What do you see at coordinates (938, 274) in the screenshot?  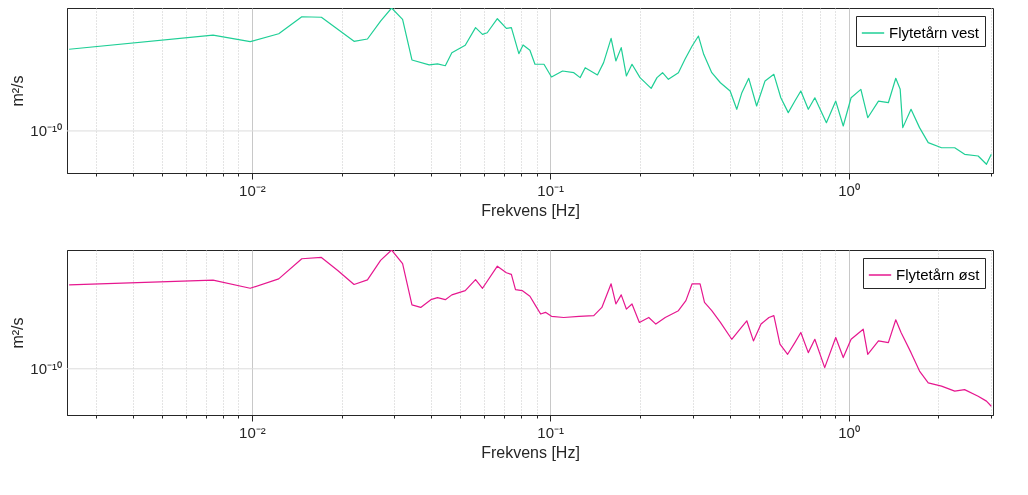 I see `legend-label: Flytetårn øst` at bounding box center [938, 274].